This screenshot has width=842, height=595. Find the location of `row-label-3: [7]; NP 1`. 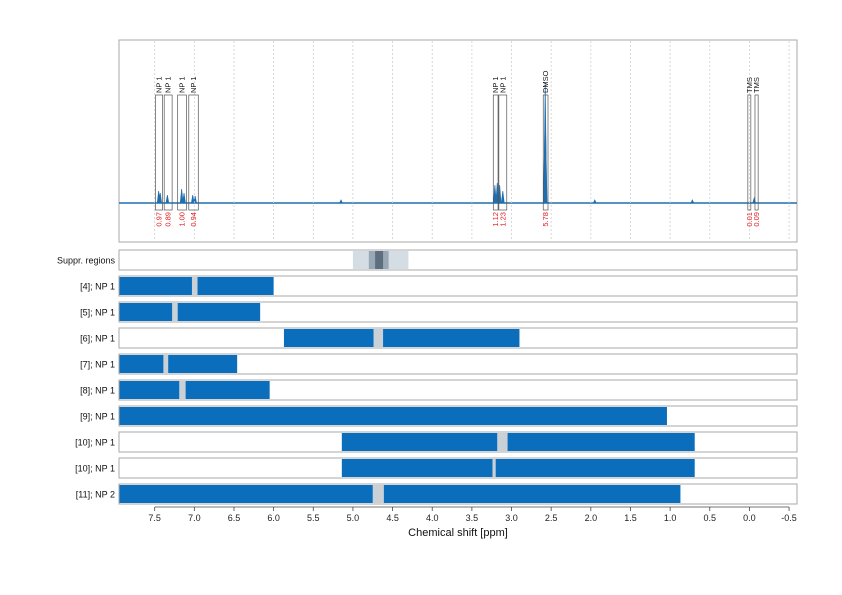

row-label-3: [7]; NP 1 is located at coordinates (97, 365).